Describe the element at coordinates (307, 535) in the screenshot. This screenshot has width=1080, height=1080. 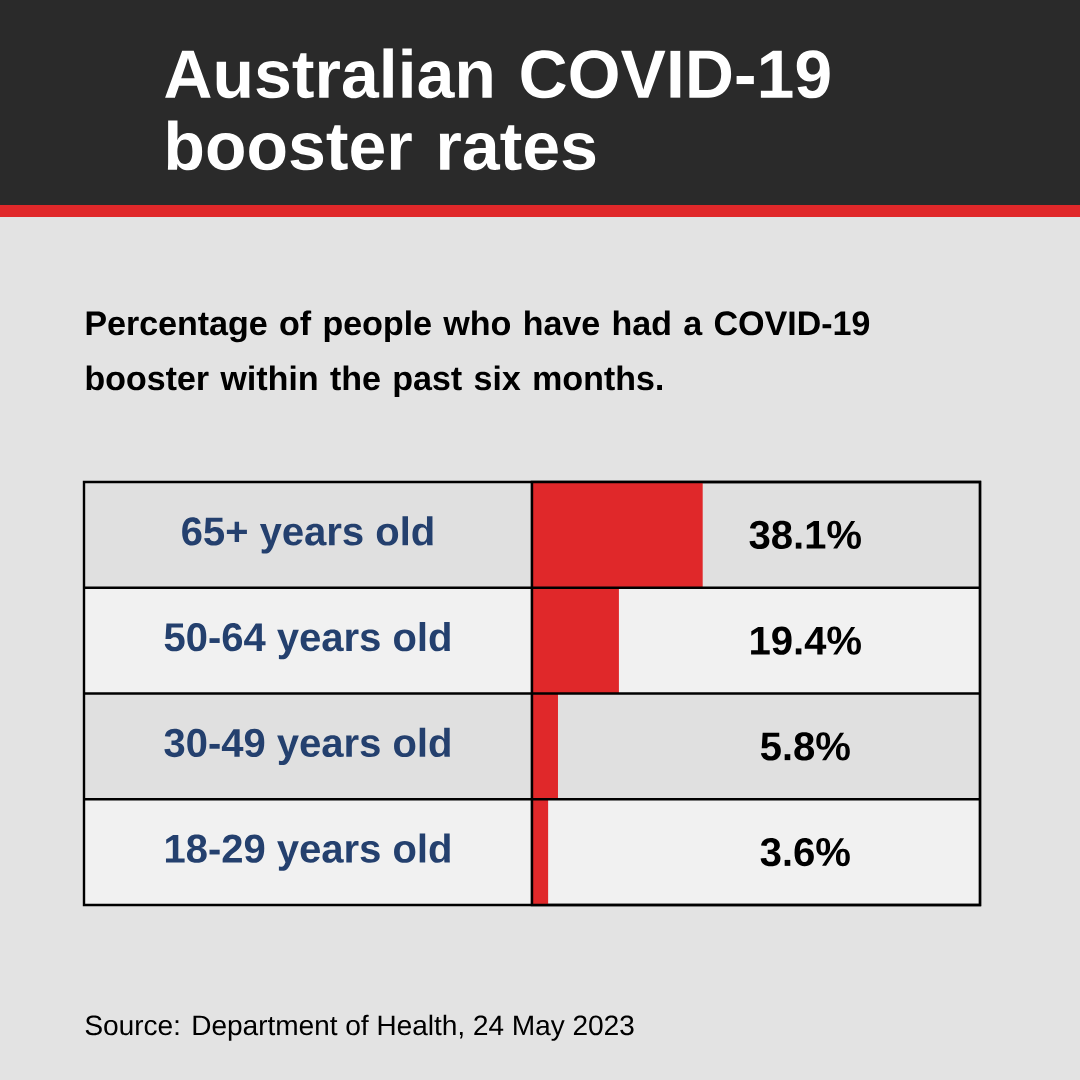
I see `y-tick-label: 65+ years old` at that location.